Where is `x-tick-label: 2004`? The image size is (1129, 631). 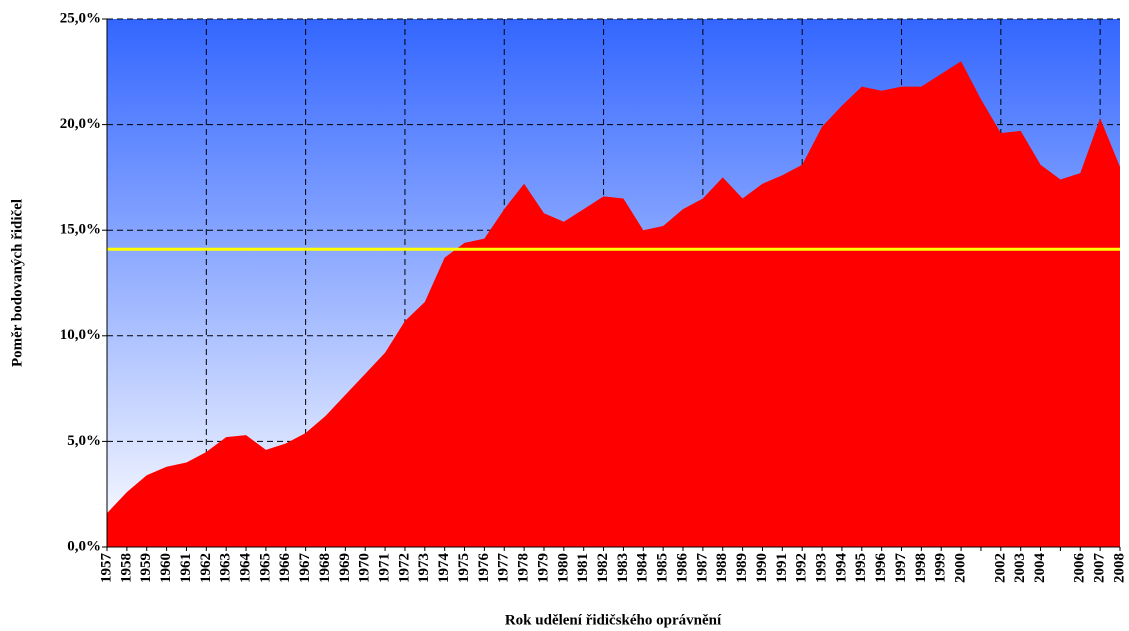
x-tick-label: 2004 is located at coordinates (1040, 568).